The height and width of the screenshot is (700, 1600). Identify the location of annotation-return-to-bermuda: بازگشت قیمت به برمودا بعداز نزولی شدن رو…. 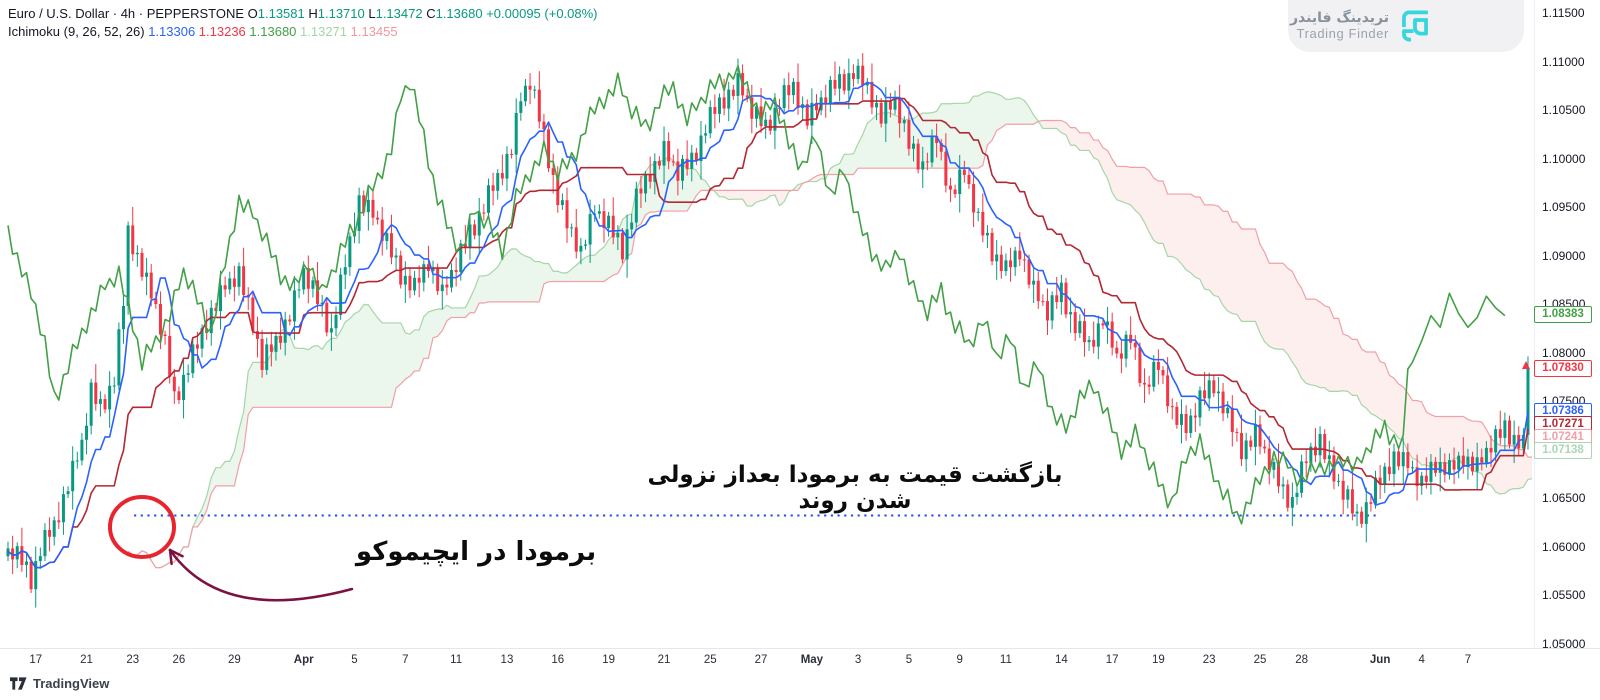
(855, 488).